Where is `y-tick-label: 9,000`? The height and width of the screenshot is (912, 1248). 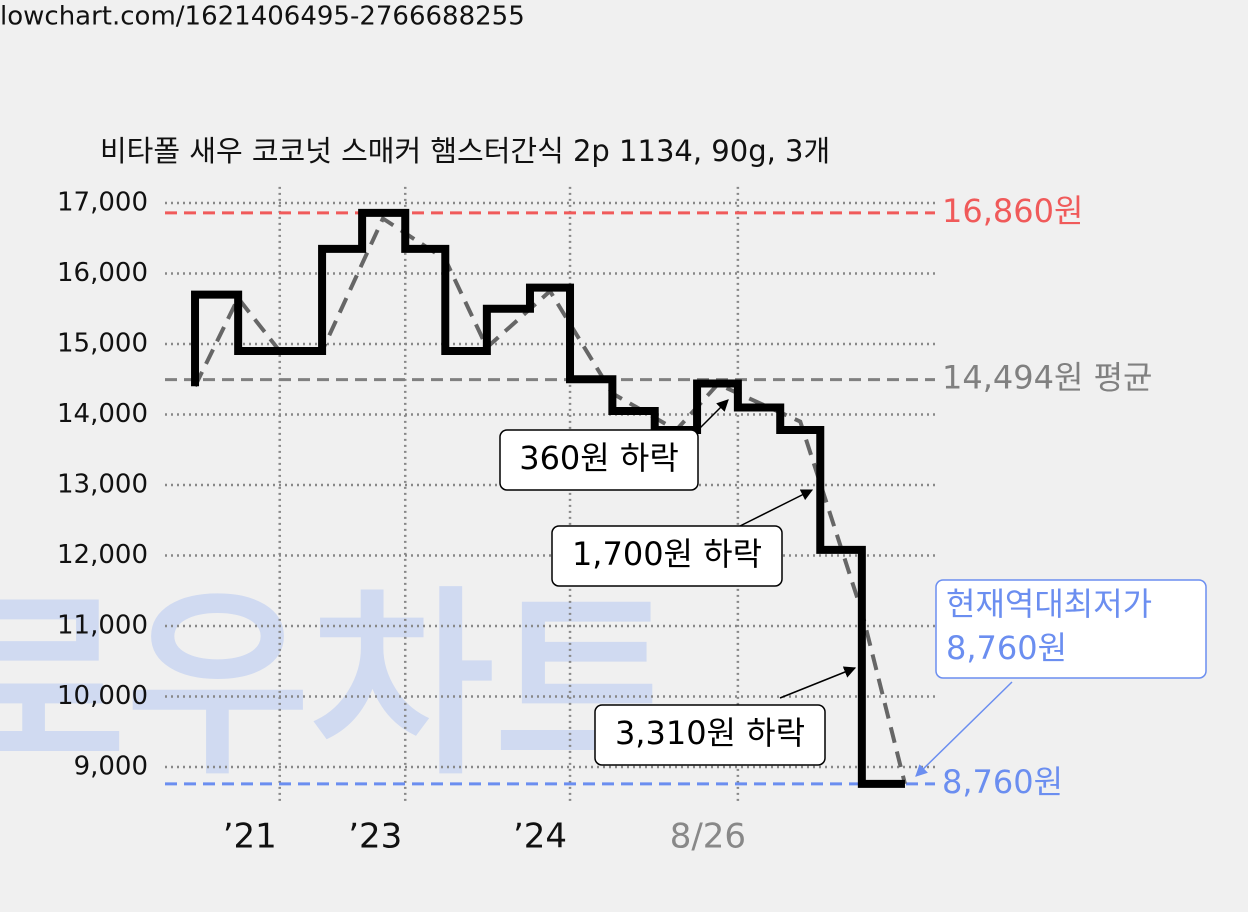 y-tick-label: 9,000 is located at coordinates (111, 767).